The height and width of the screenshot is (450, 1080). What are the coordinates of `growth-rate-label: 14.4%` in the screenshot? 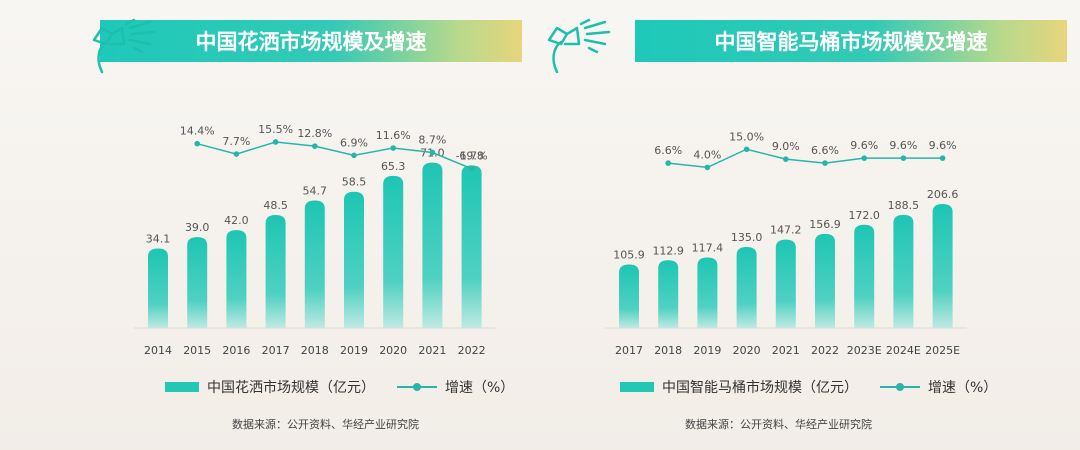 It's located at (197, 131).